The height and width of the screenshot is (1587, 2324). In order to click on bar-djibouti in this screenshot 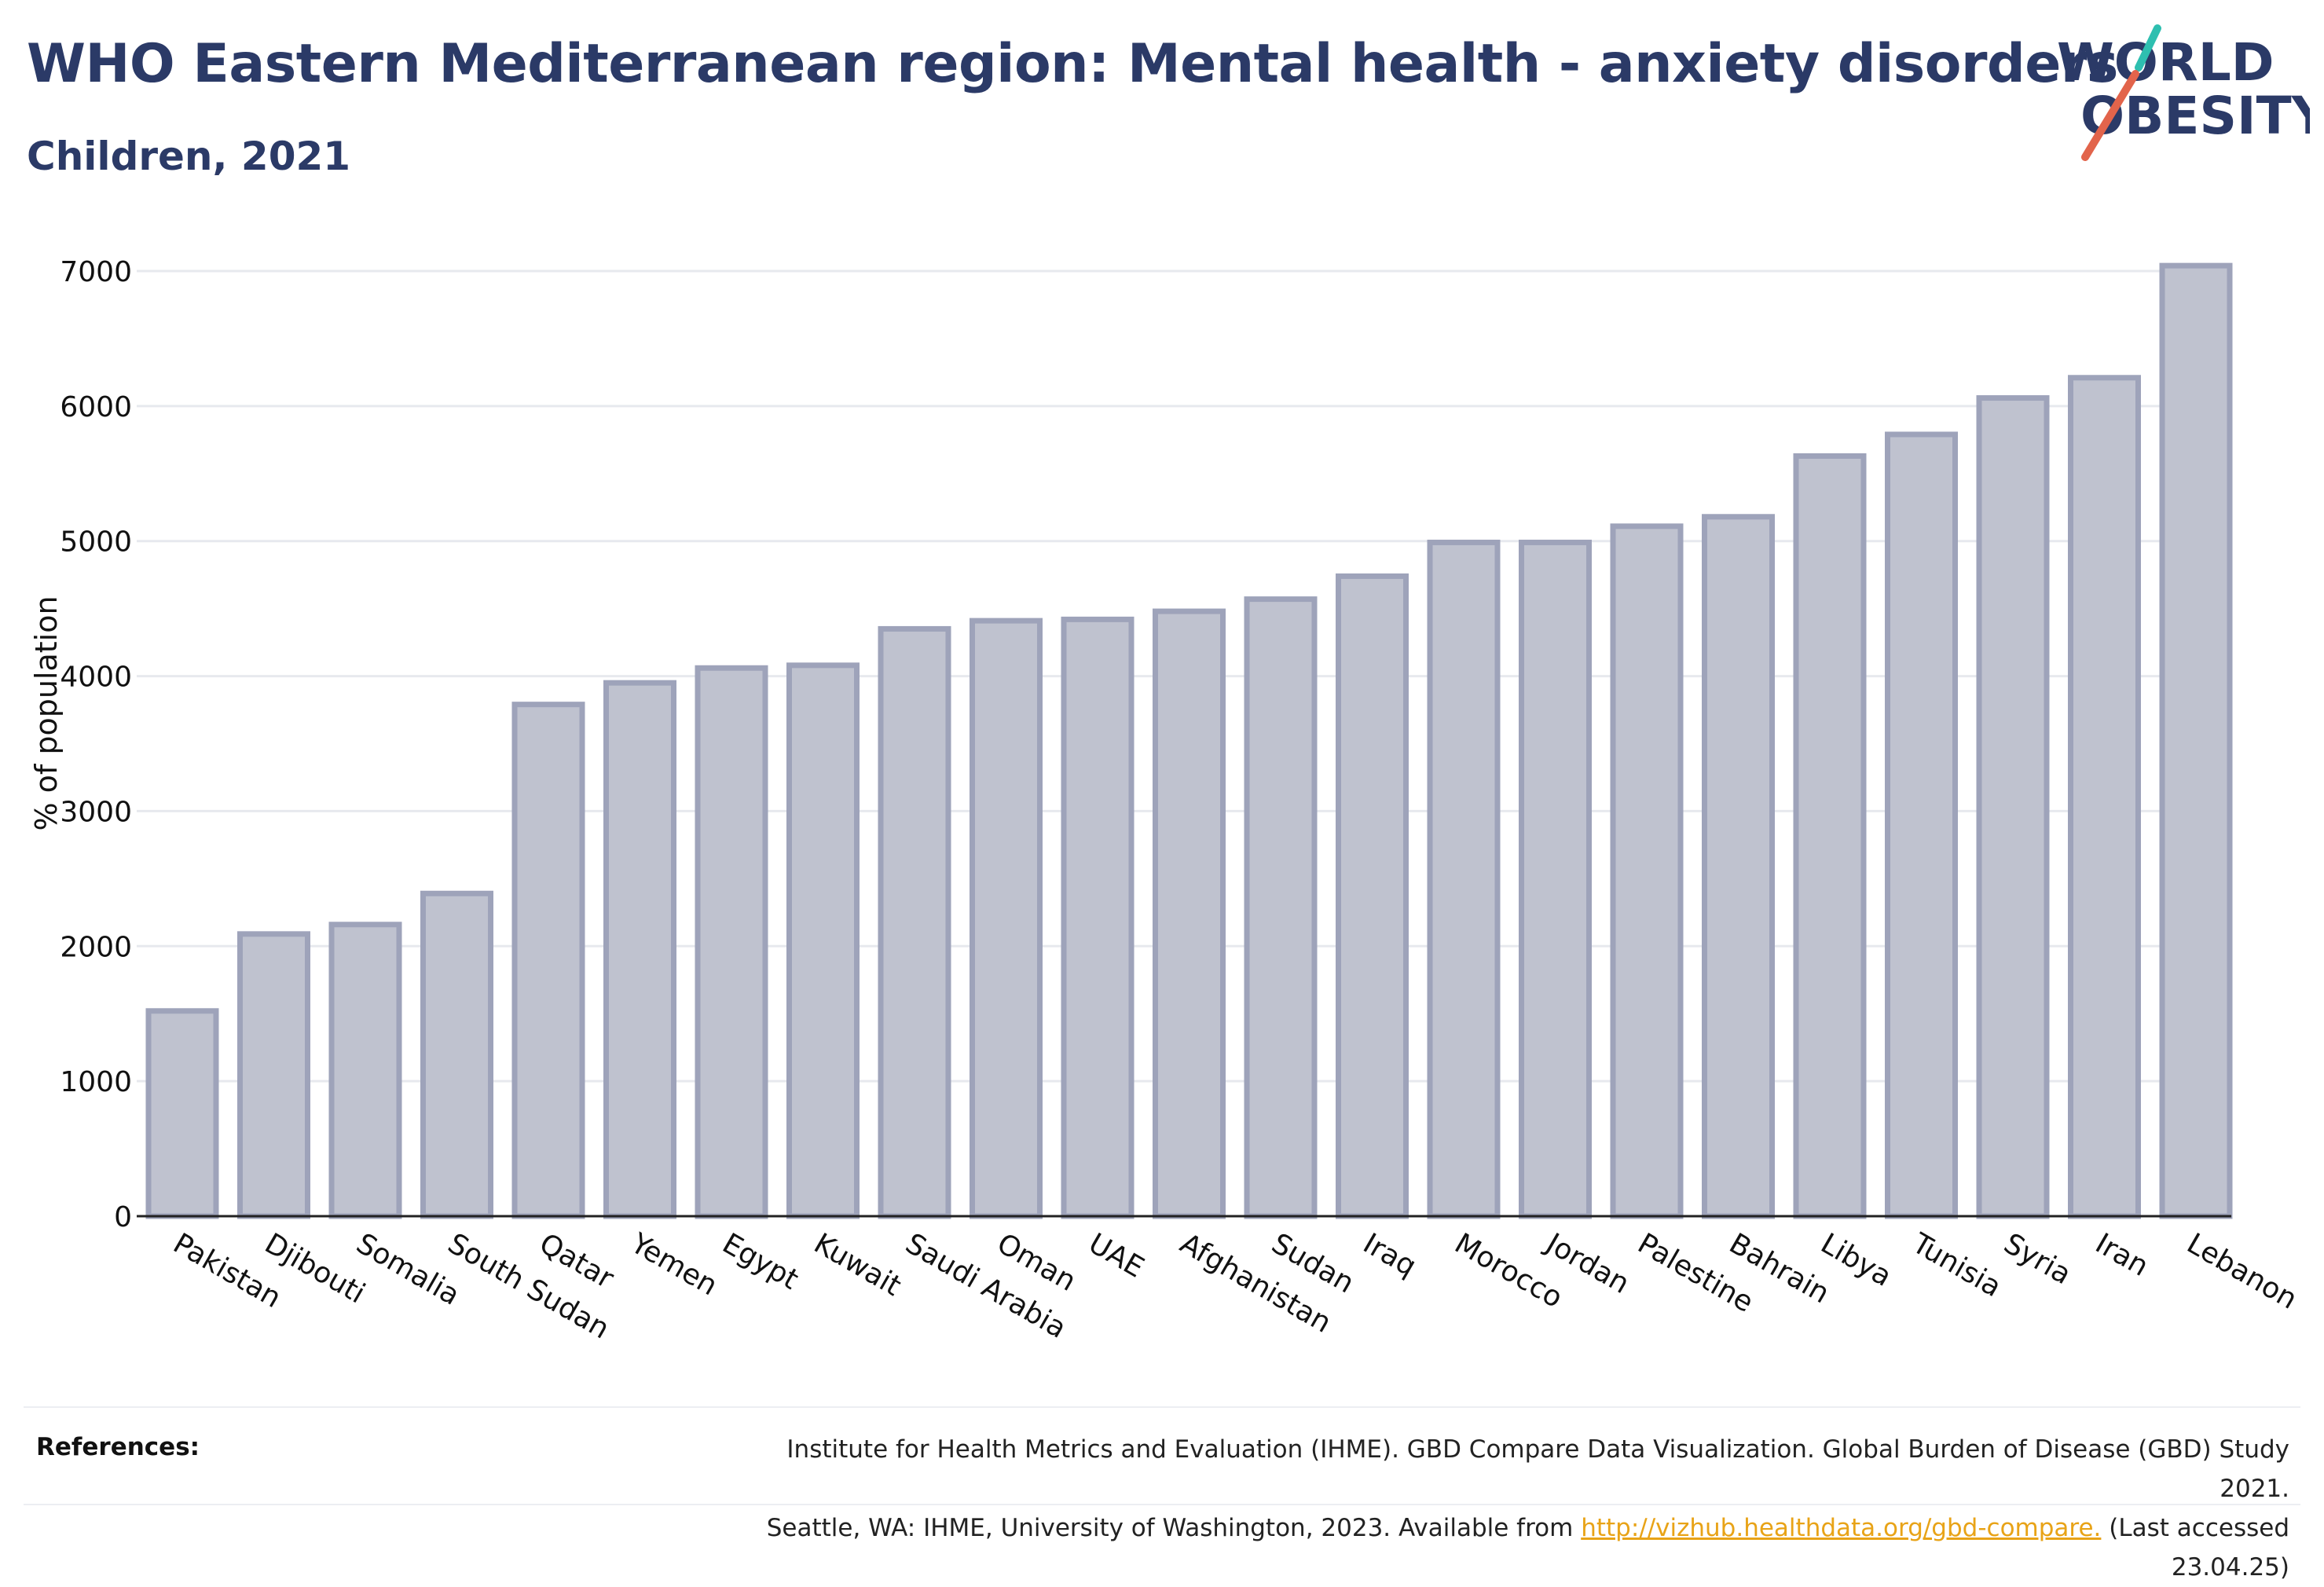, I will do `click(273, 1075)`.